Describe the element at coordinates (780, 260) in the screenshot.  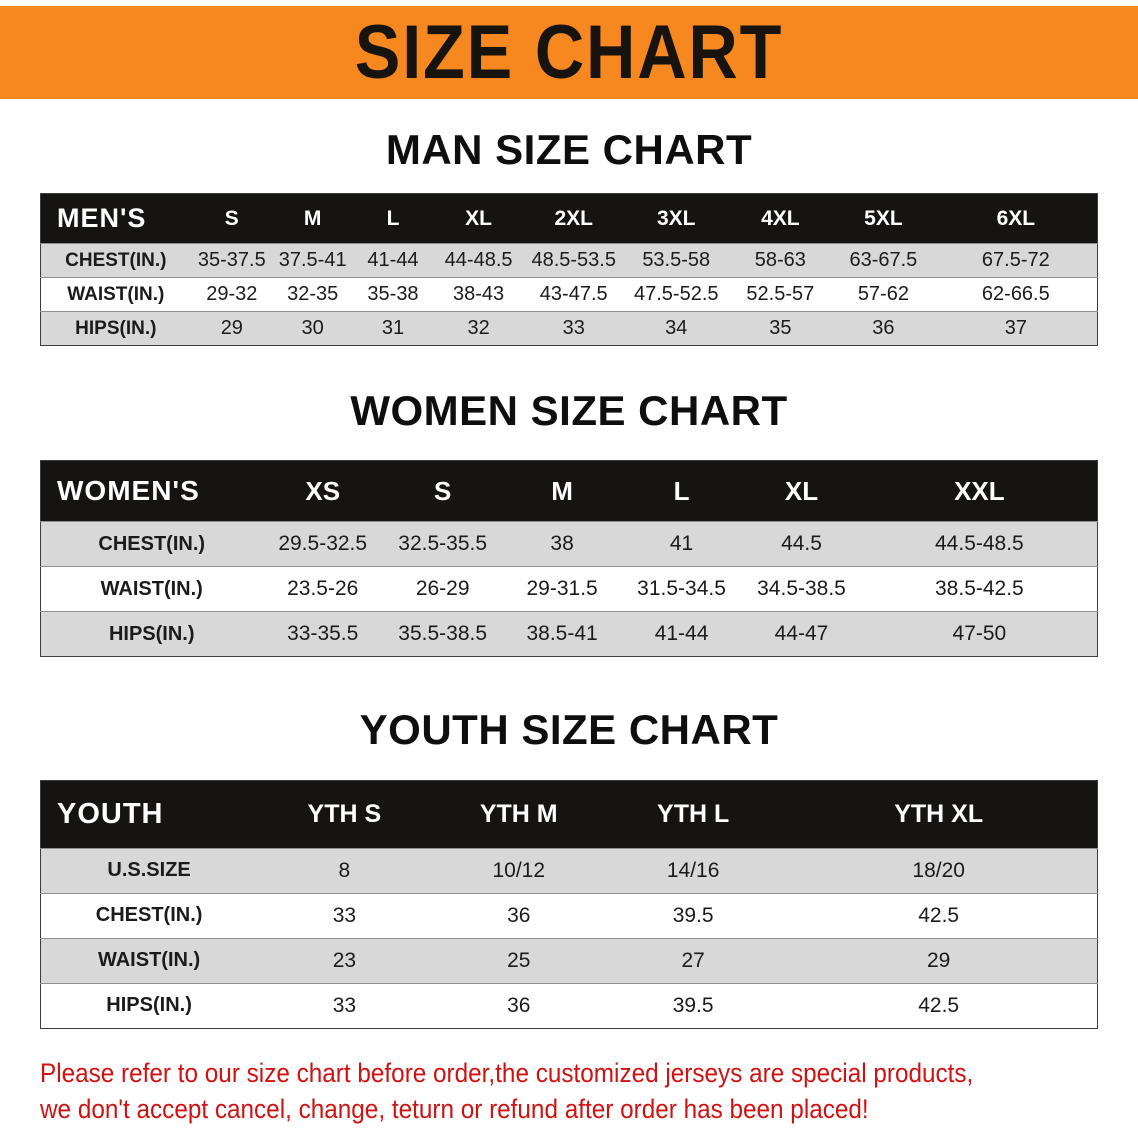
I see `size-value: 58-63` at that location.